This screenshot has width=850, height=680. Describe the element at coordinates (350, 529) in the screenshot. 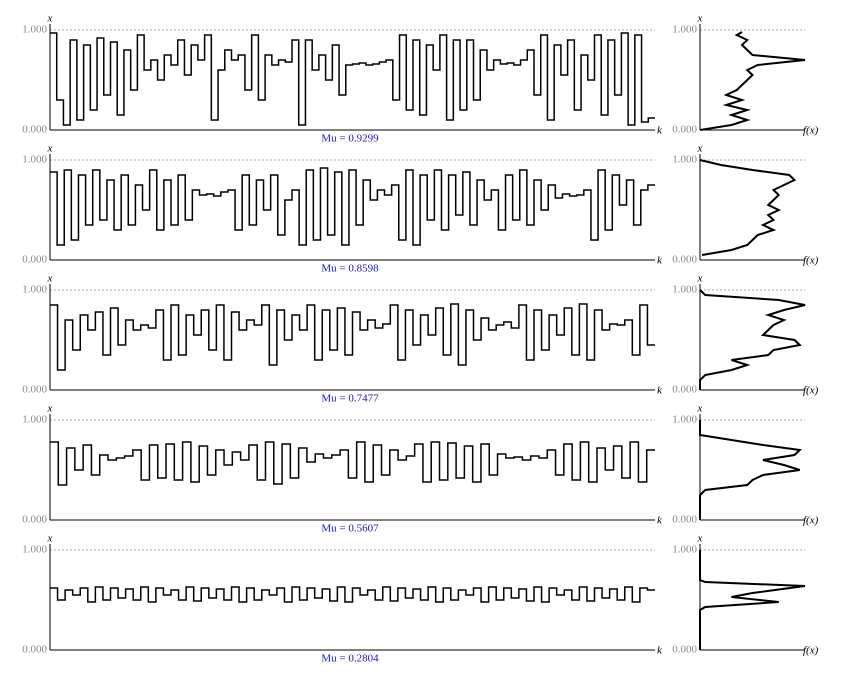

I see `mu-label: Mu = 0.5607` at that location.